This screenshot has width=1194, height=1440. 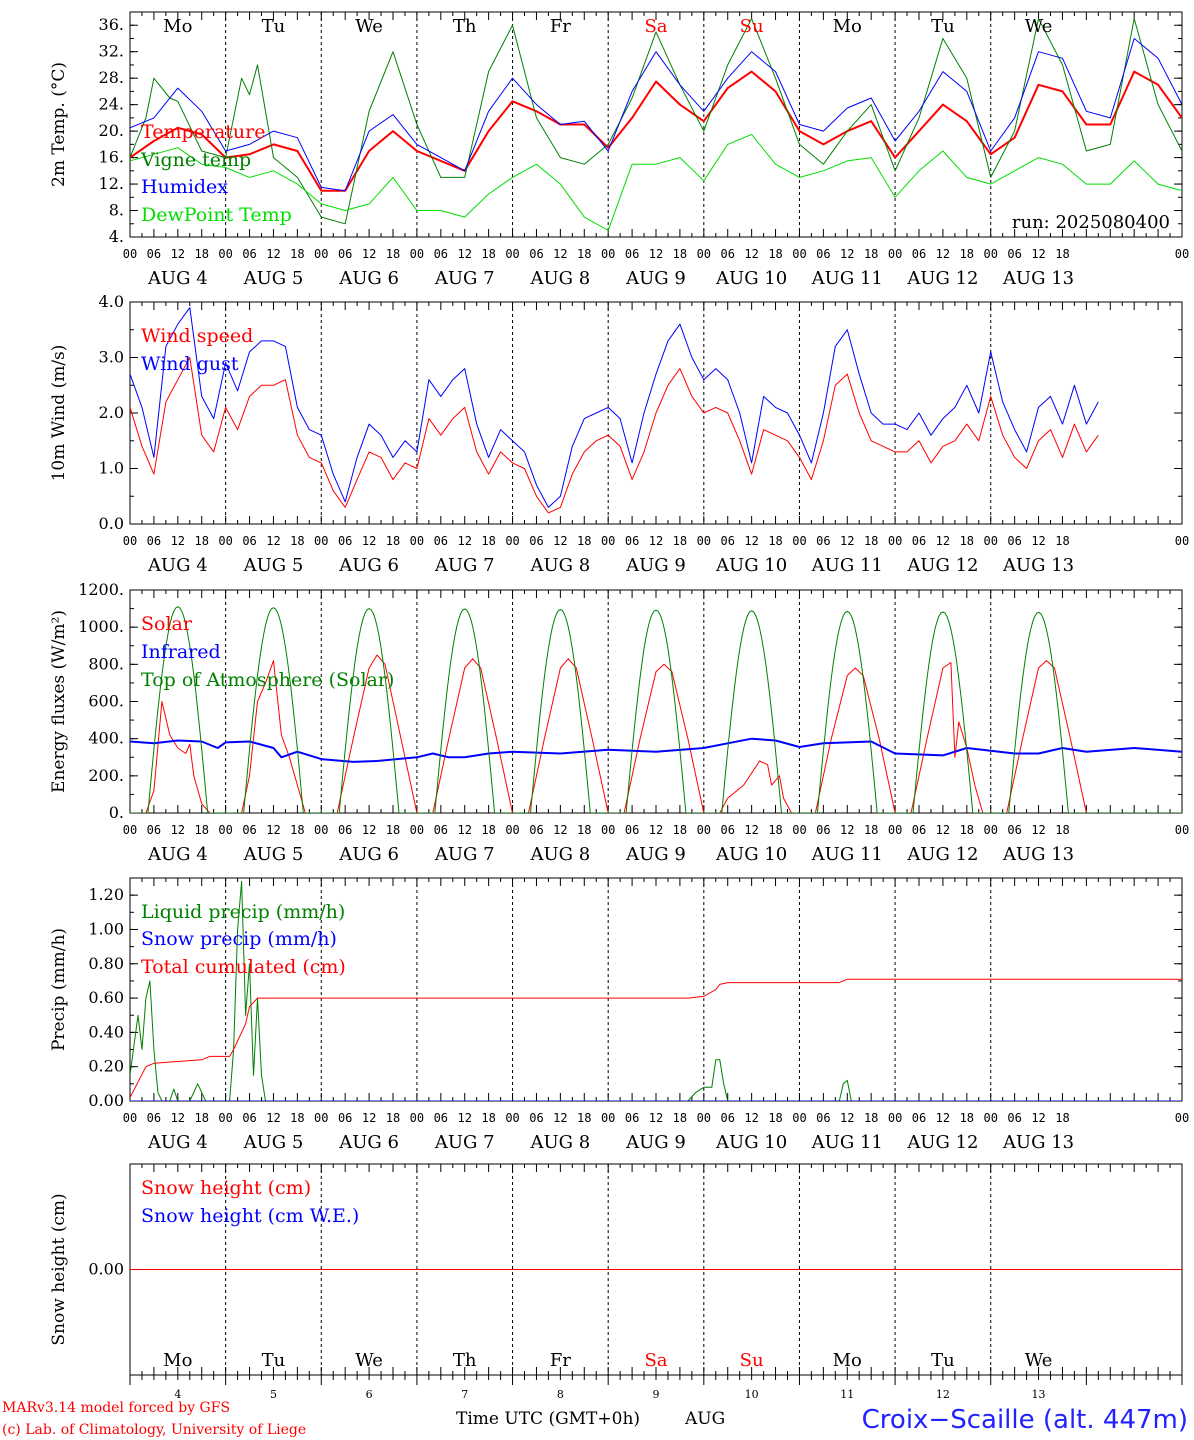 I want to click on weekday-label: Su, so click(x=752, y=1360).